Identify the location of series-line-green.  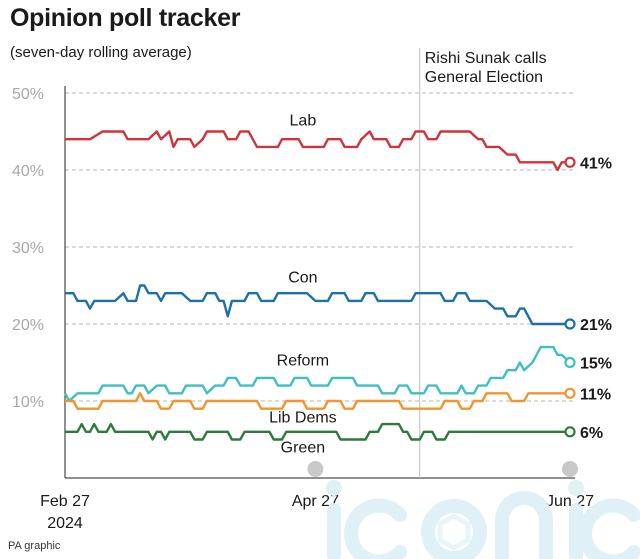
(317, 431).